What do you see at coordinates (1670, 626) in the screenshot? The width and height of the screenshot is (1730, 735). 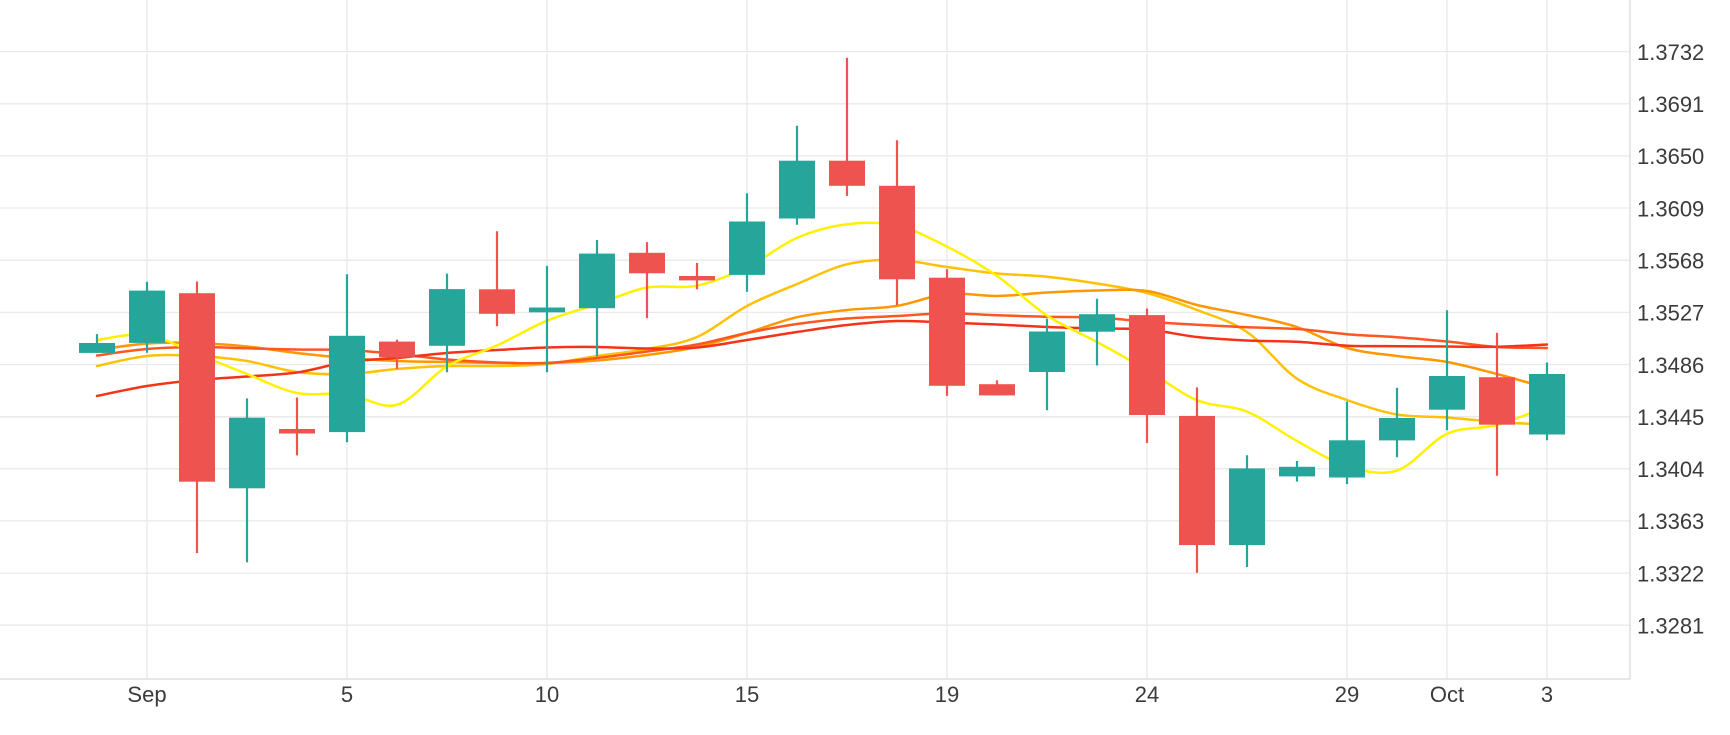 I see `svg-text: 1.3281` at bounding box center [1670, 626].